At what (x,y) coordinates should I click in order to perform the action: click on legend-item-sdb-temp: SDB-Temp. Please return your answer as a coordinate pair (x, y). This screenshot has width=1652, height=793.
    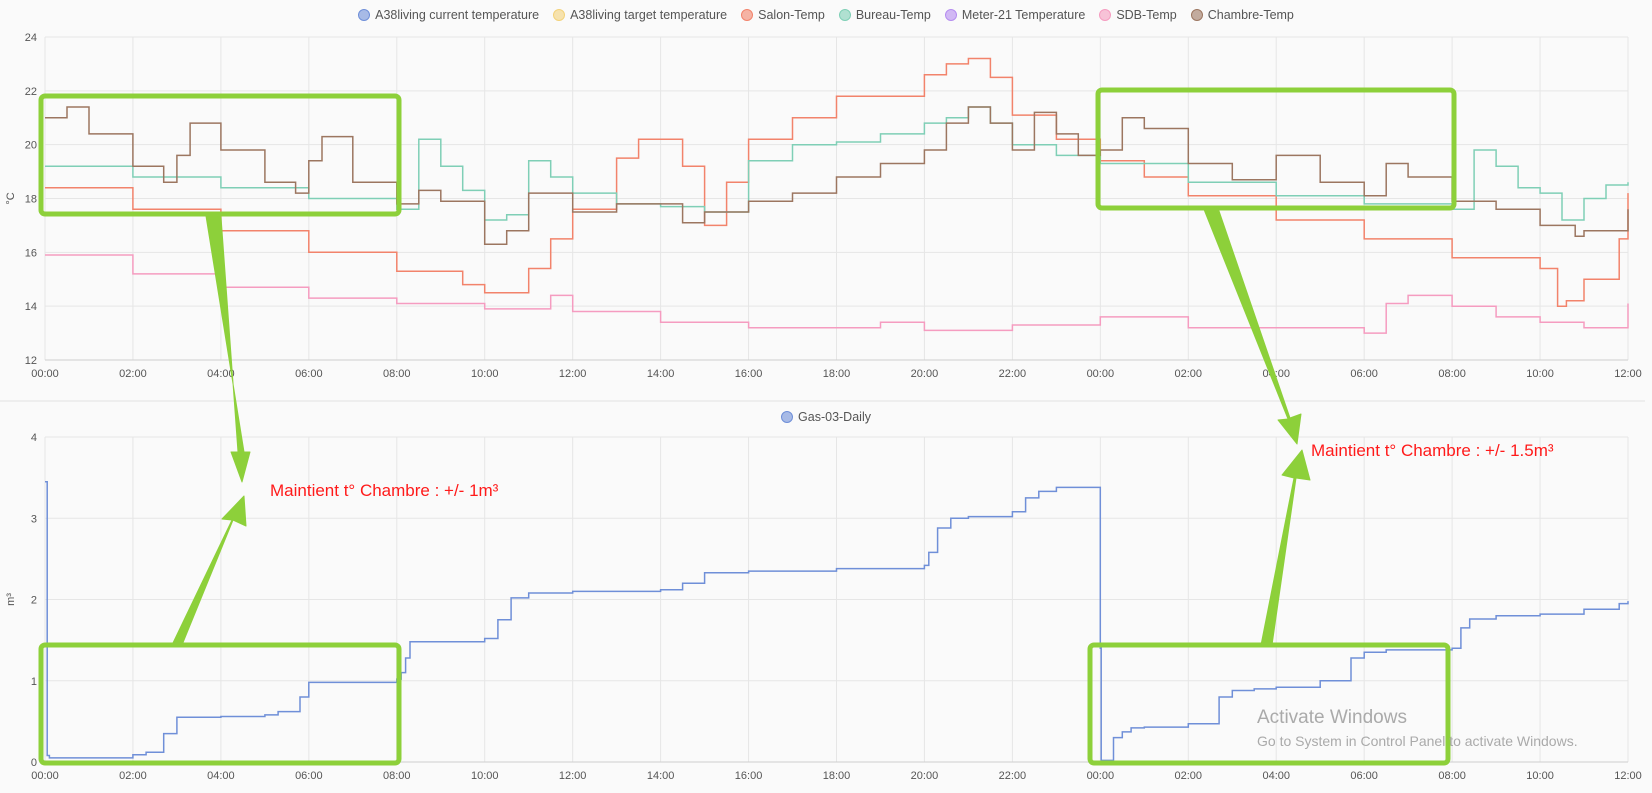
    Looking at the image, I should click on (1138, 15).